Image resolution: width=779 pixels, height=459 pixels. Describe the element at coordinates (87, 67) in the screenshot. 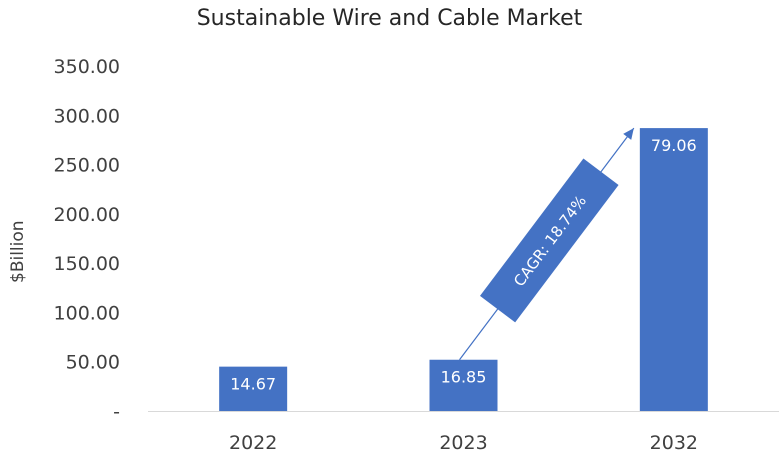

I see `y-tick-label: 350.00` at that location.